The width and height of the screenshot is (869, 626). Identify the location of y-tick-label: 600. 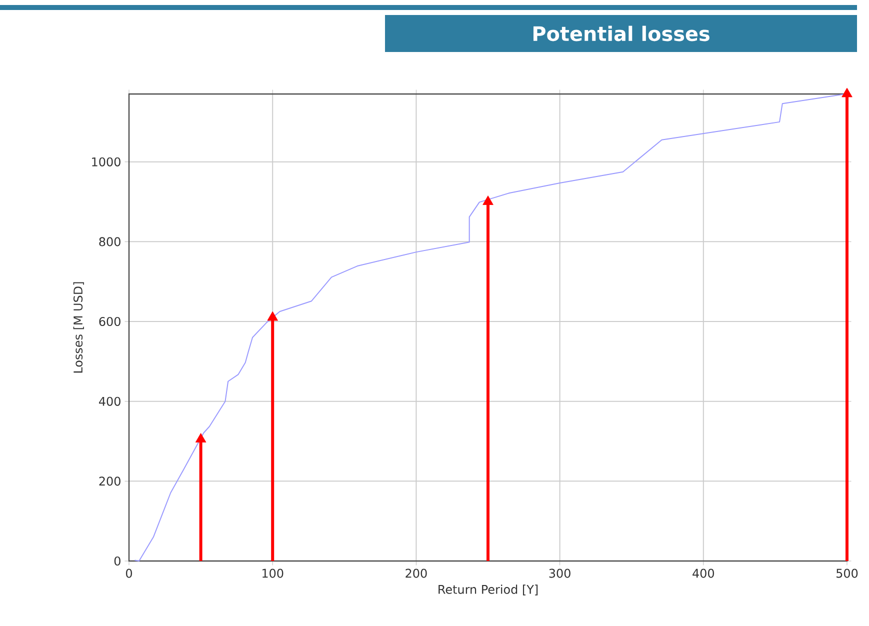
(109, 321).